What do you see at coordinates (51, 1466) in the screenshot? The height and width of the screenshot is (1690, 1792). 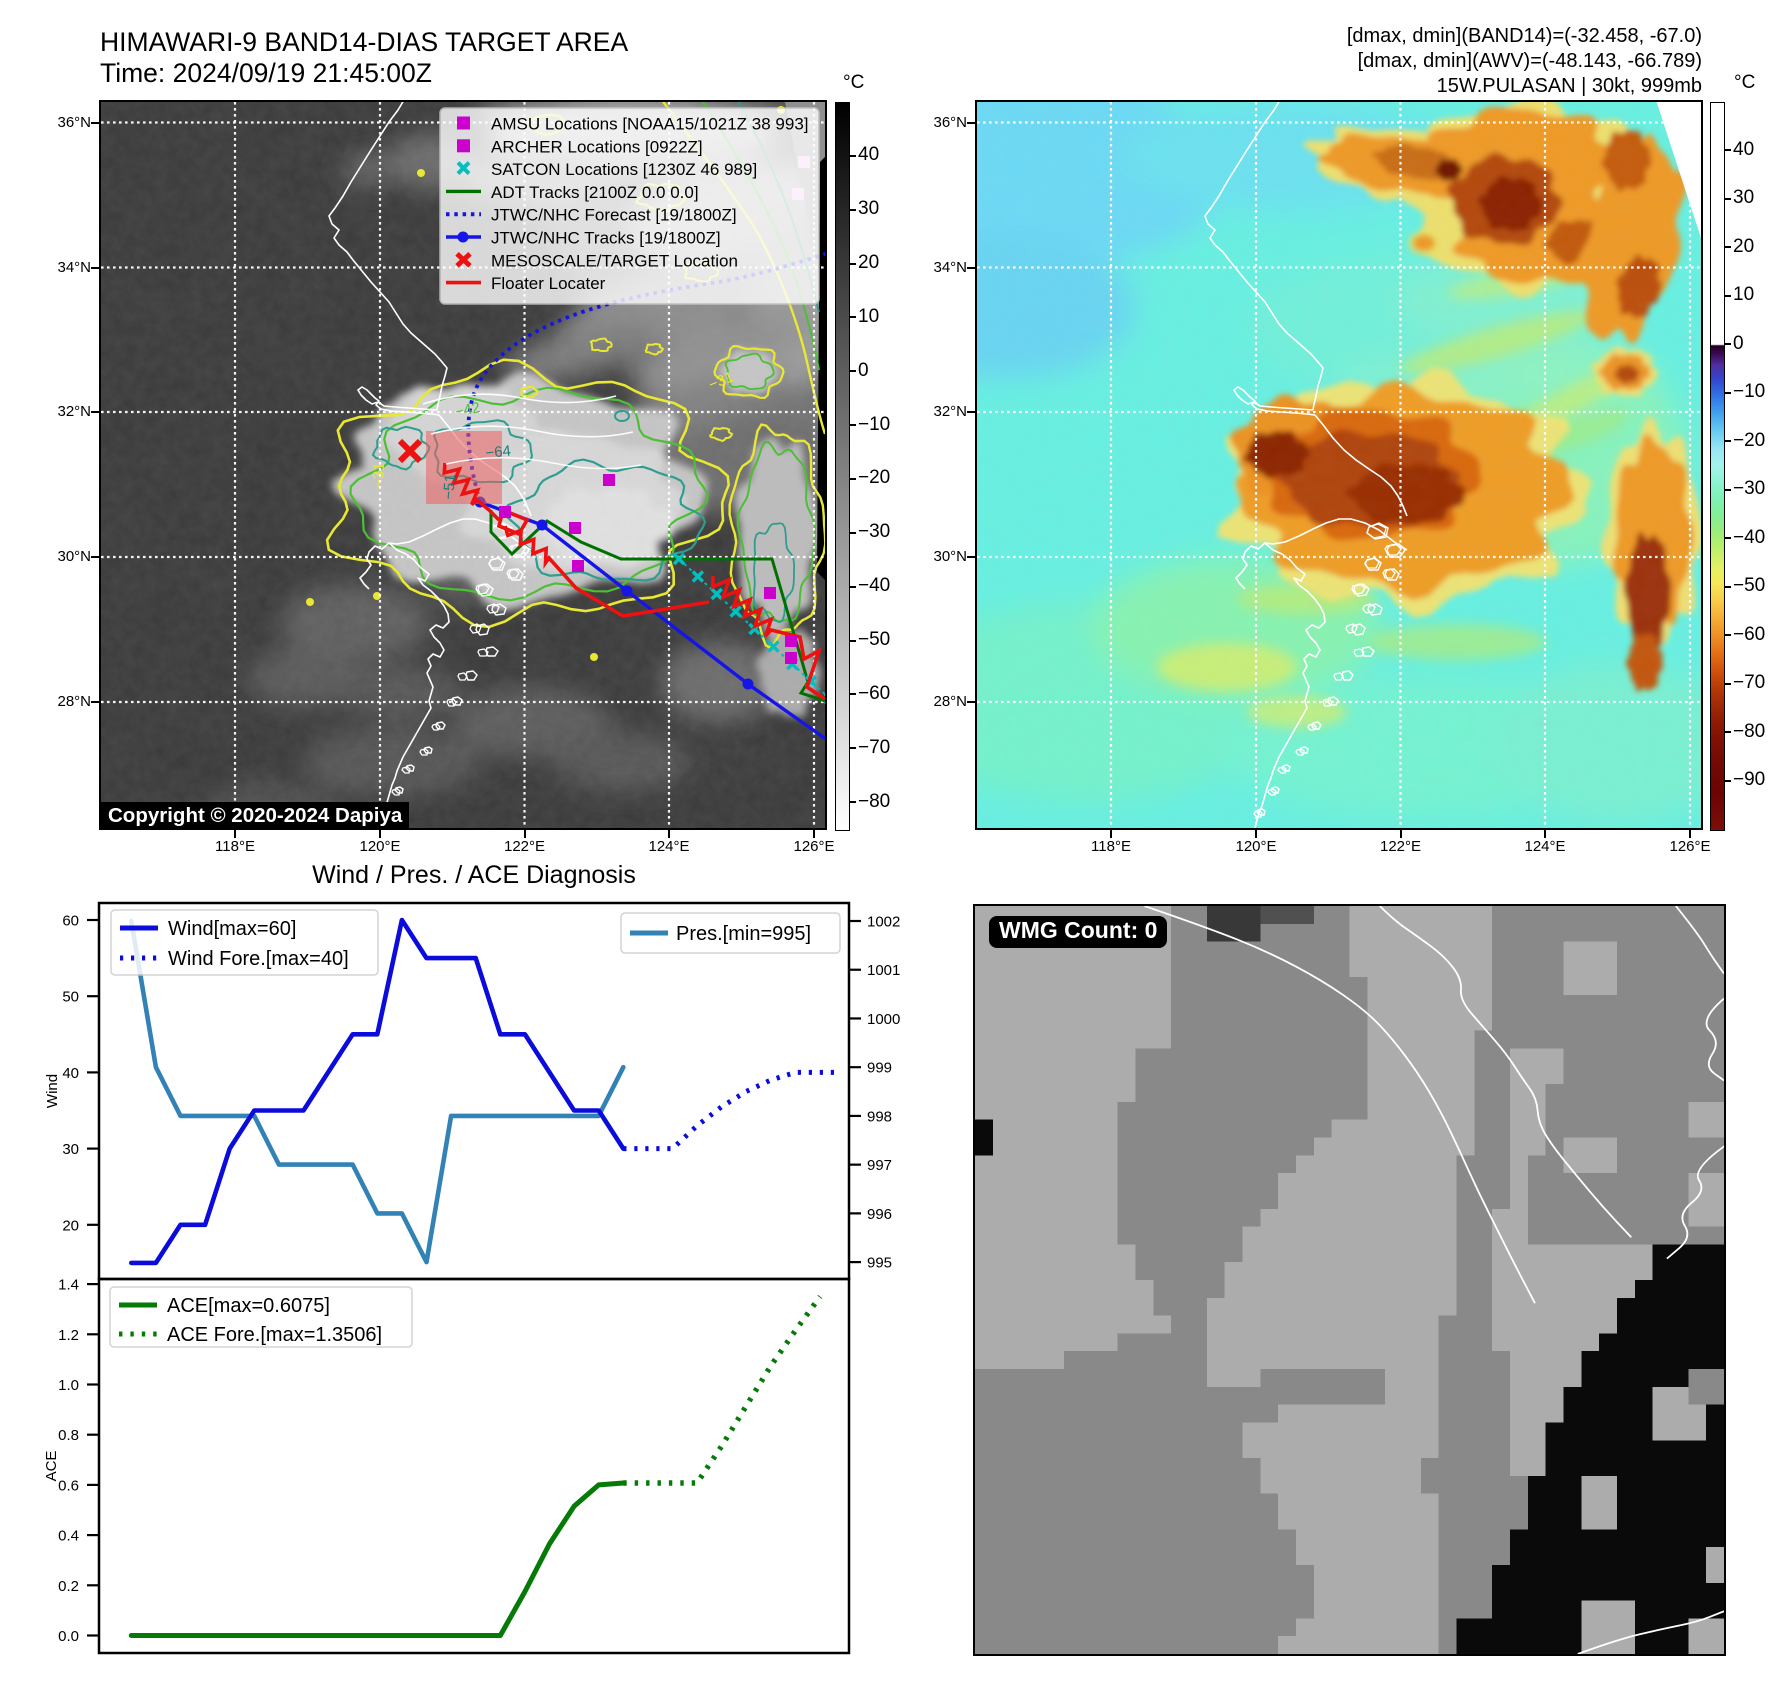 I see `svg-text: ACE` at bounding box center [51, 1466].